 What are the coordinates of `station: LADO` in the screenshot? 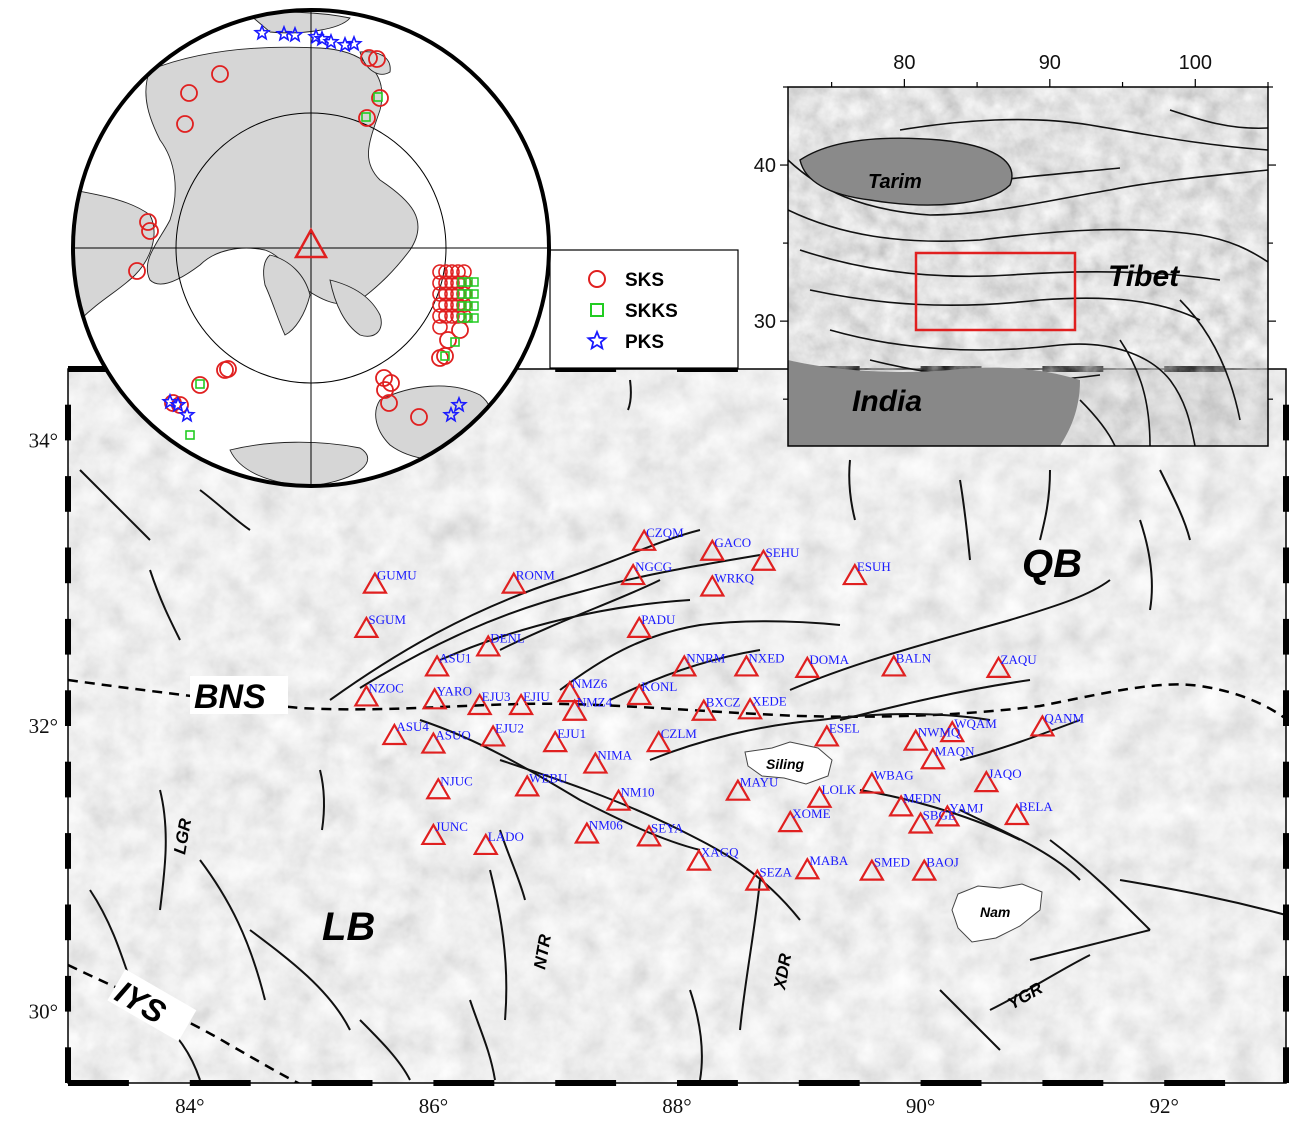 It's located at (498, 842).